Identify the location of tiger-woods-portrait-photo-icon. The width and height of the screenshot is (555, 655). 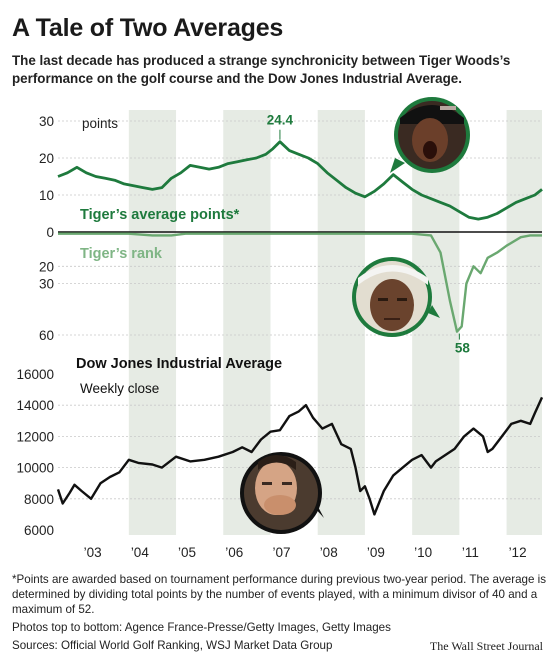
(396, 297).